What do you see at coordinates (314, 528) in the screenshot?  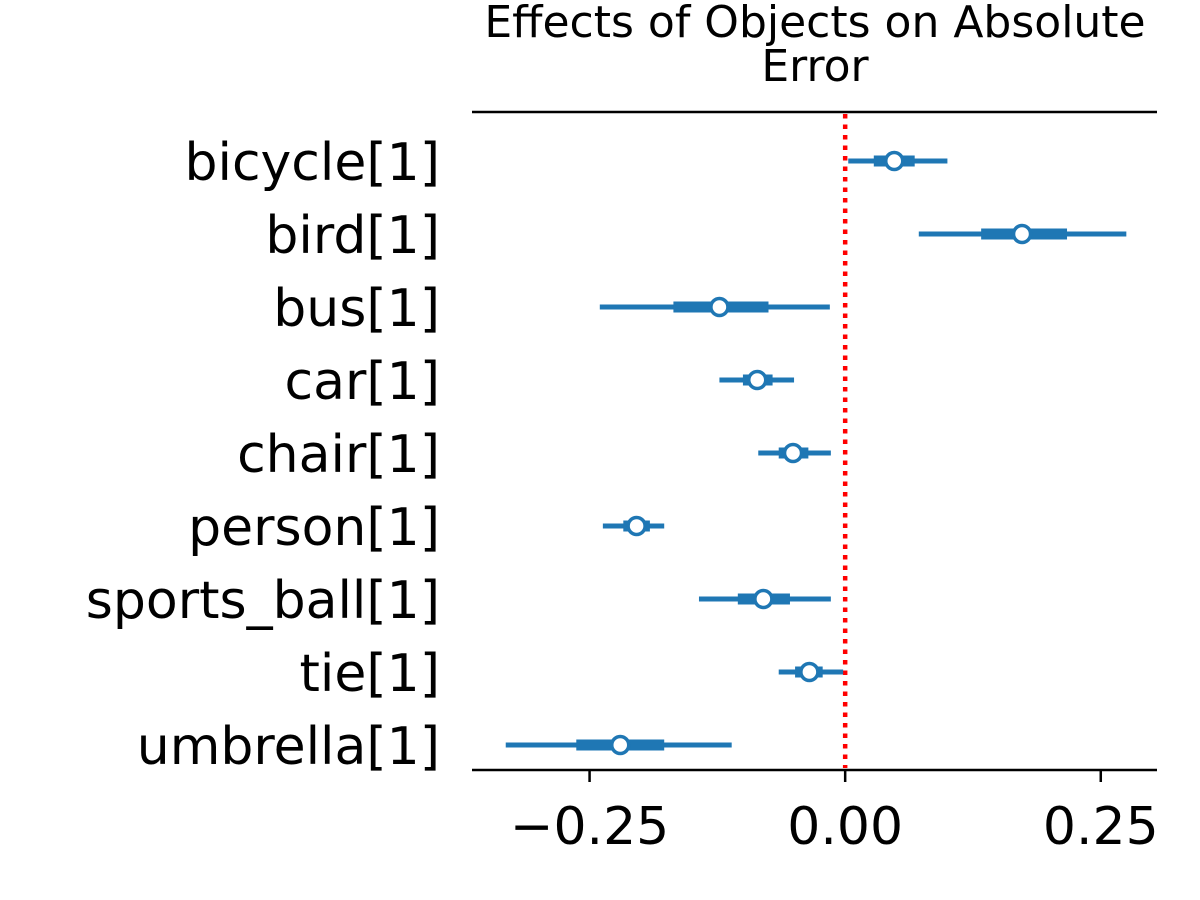 I see `category-label: person[1]` at bounding box center [314, 528].